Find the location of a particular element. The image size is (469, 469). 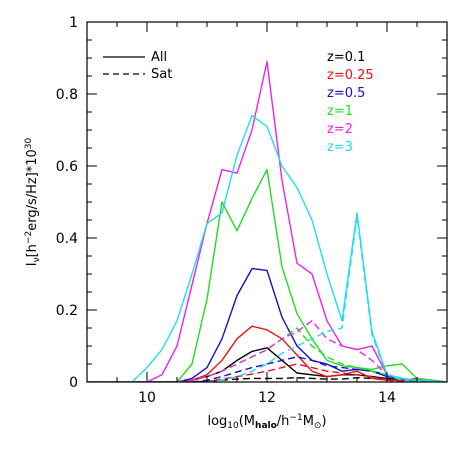

series-line-z=0.5-sat is located at coordinates (304, 369).